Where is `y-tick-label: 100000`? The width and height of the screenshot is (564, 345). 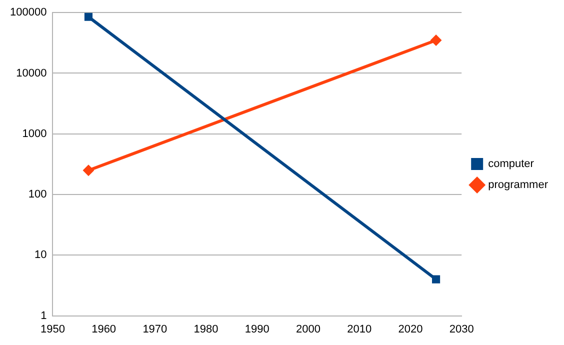 y-tick-label: 100000 is located at coordinates (28, 12).